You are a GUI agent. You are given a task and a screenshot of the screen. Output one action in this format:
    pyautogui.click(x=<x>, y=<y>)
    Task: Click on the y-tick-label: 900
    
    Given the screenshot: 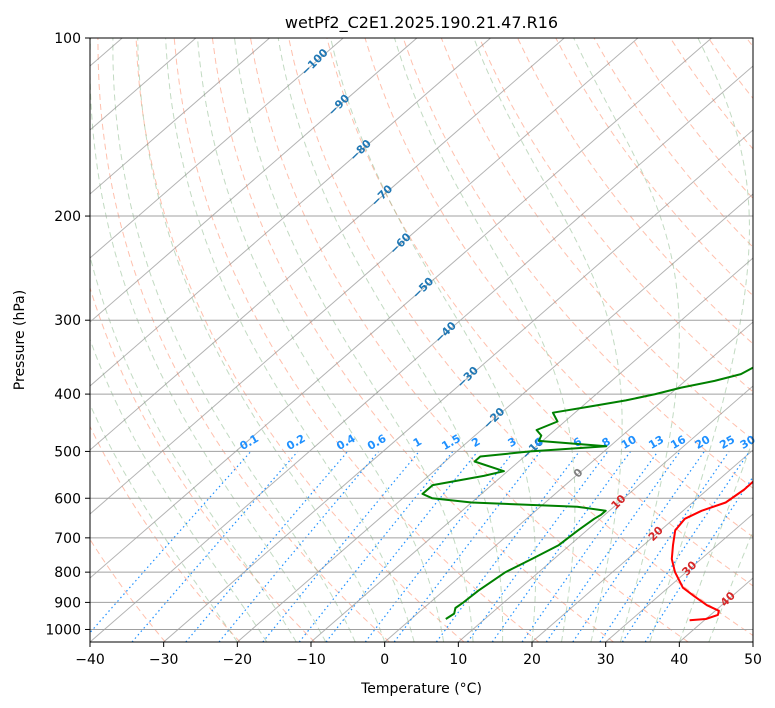 What is the action you would take?
    pyautogui.click(x=67, y=603)
    